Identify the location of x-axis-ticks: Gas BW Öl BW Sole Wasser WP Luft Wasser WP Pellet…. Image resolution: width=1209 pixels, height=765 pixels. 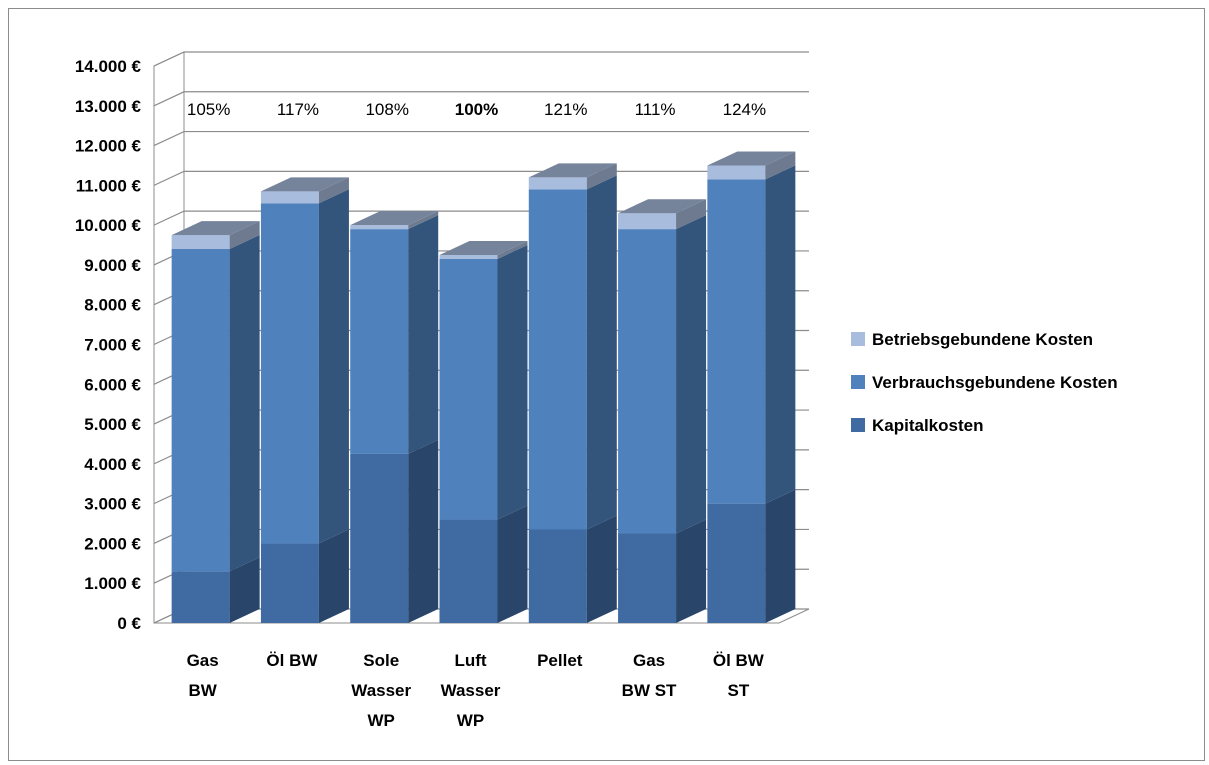
(476, 690).